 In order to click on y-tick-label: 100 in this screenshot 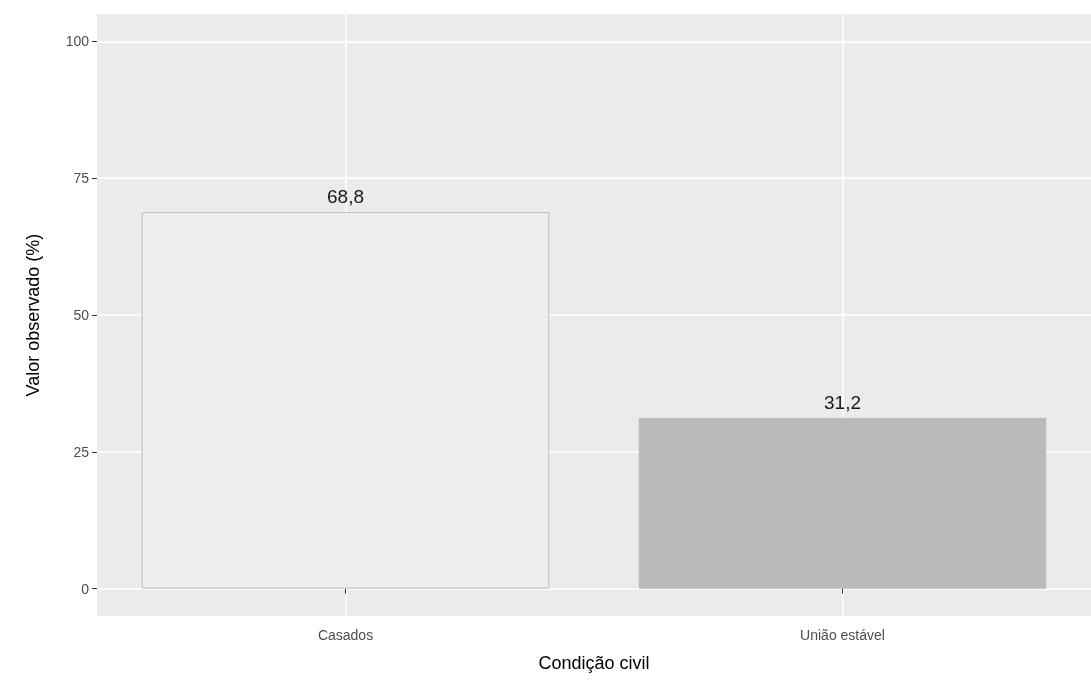, I will do `click(77, 41)`.